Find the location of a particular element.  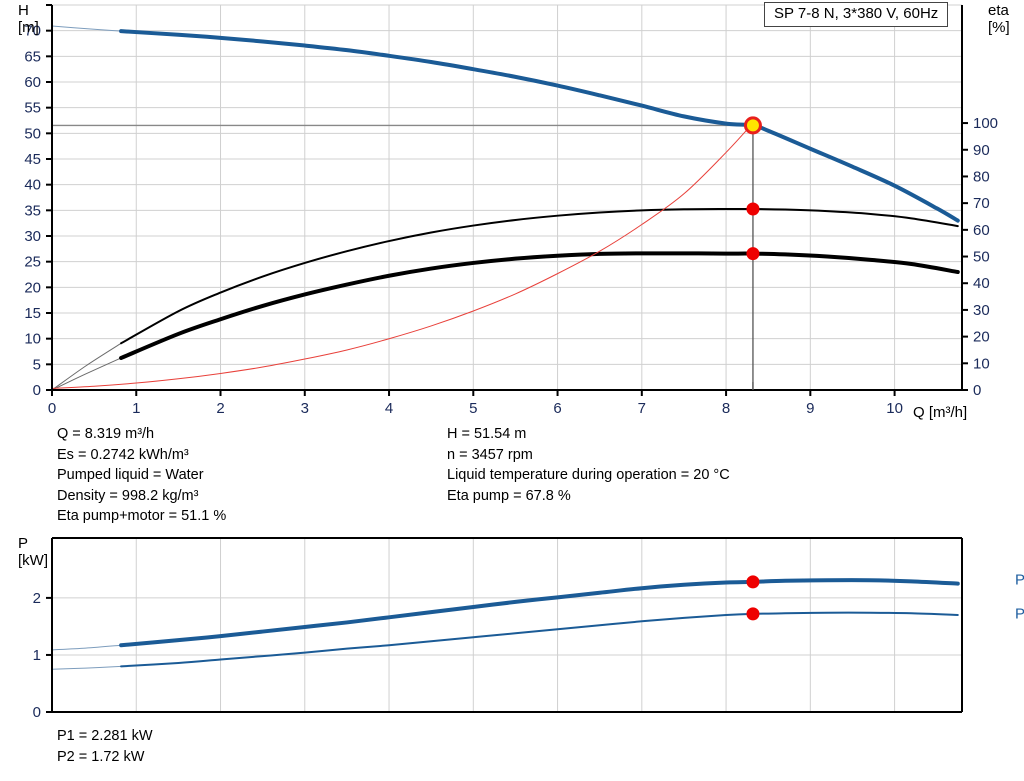

tick-label-bottom: 10 is located at coordinates (894, 408).